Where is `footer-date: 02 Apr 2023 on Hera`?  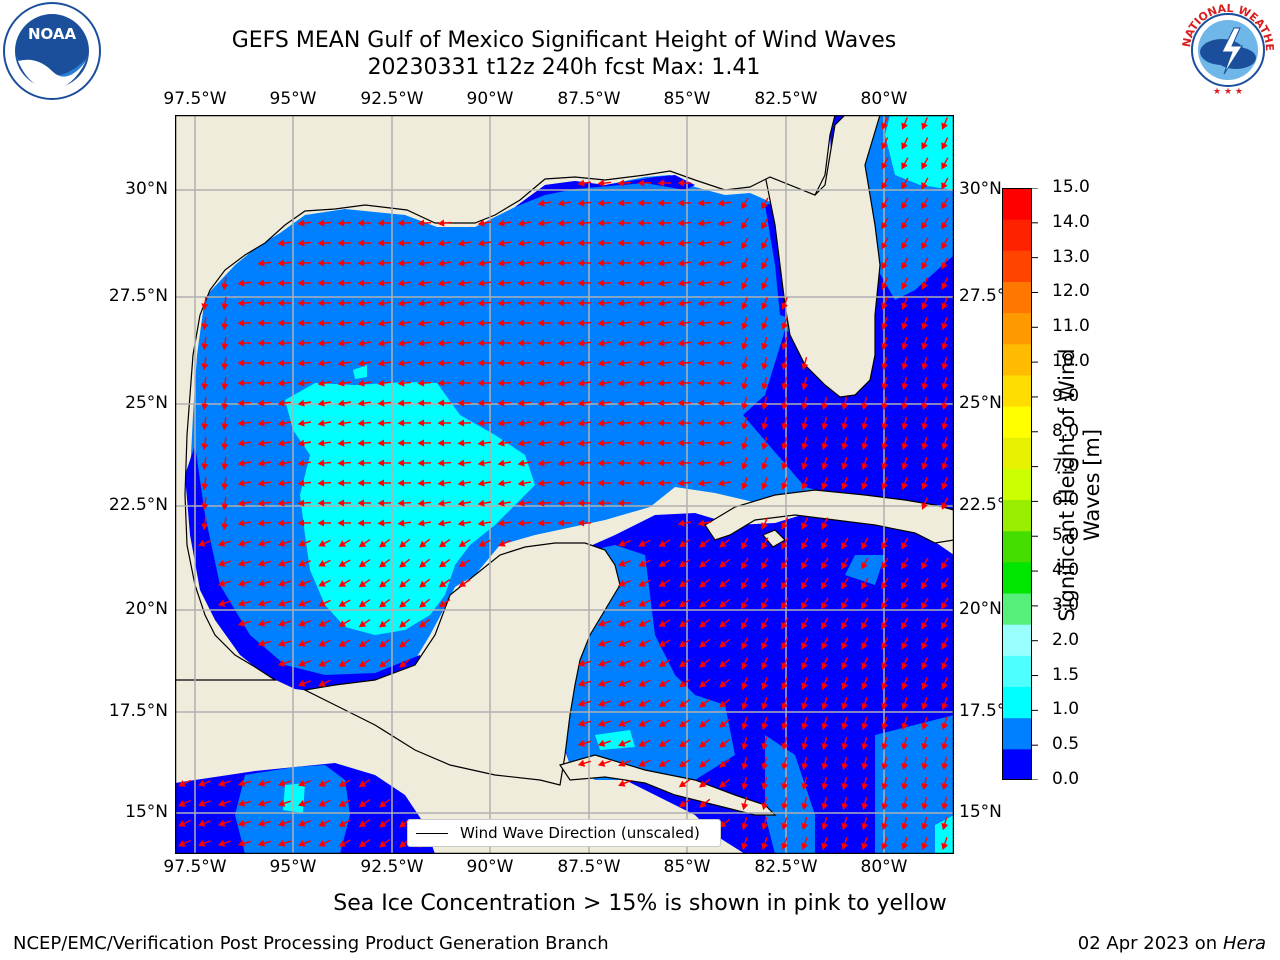 footer-date: 02 Apr 2023 on Hera is located at coordinates (1172, 943).